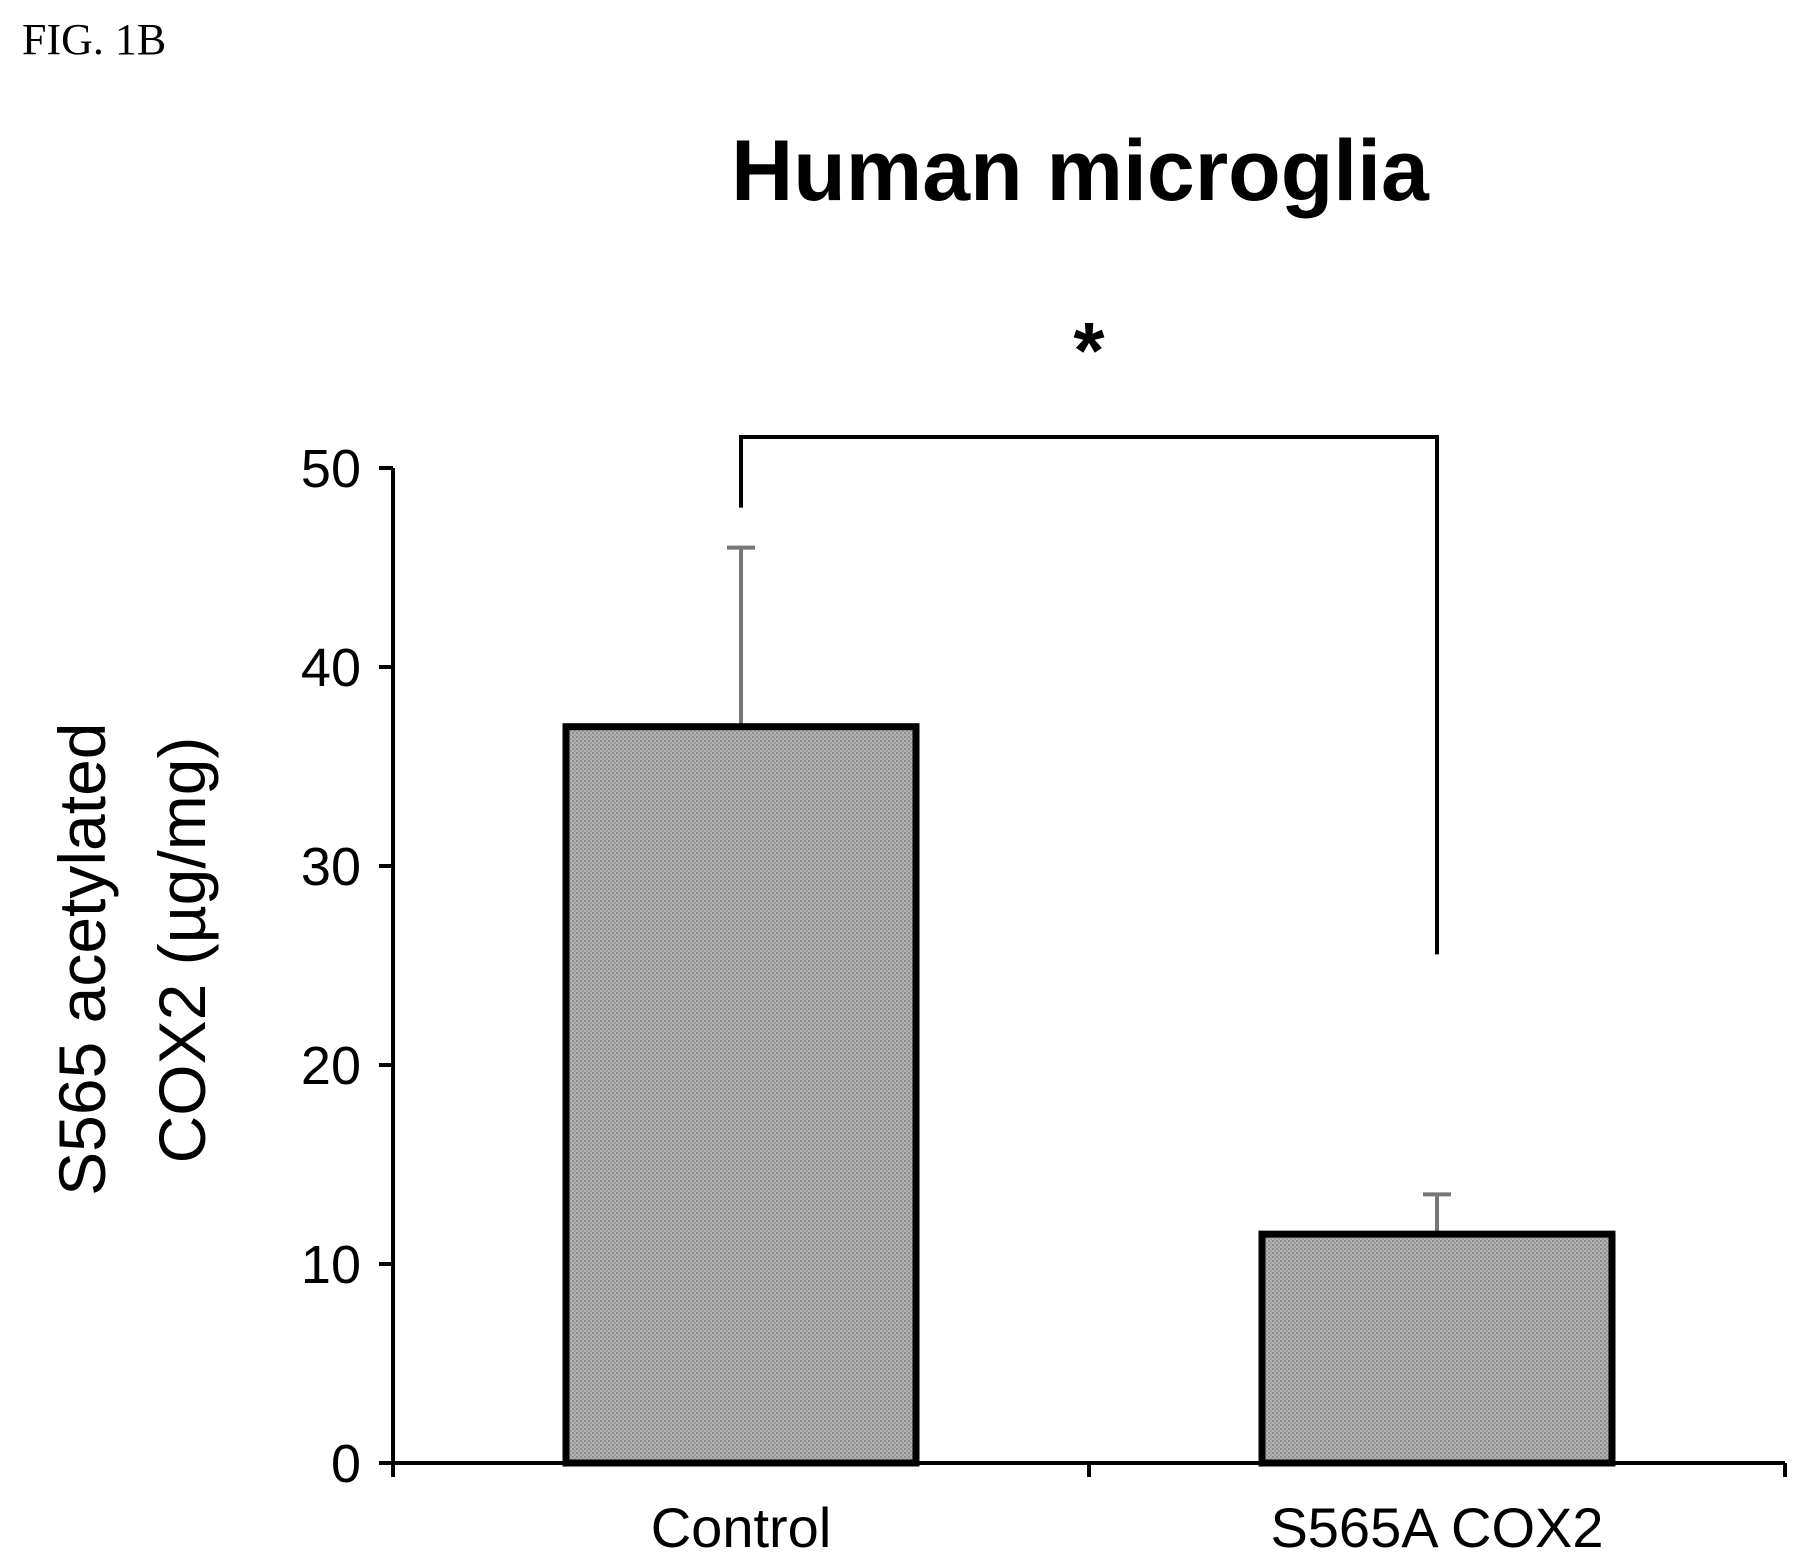  I want to click on y-tick-label: 40, so click(331, 668).